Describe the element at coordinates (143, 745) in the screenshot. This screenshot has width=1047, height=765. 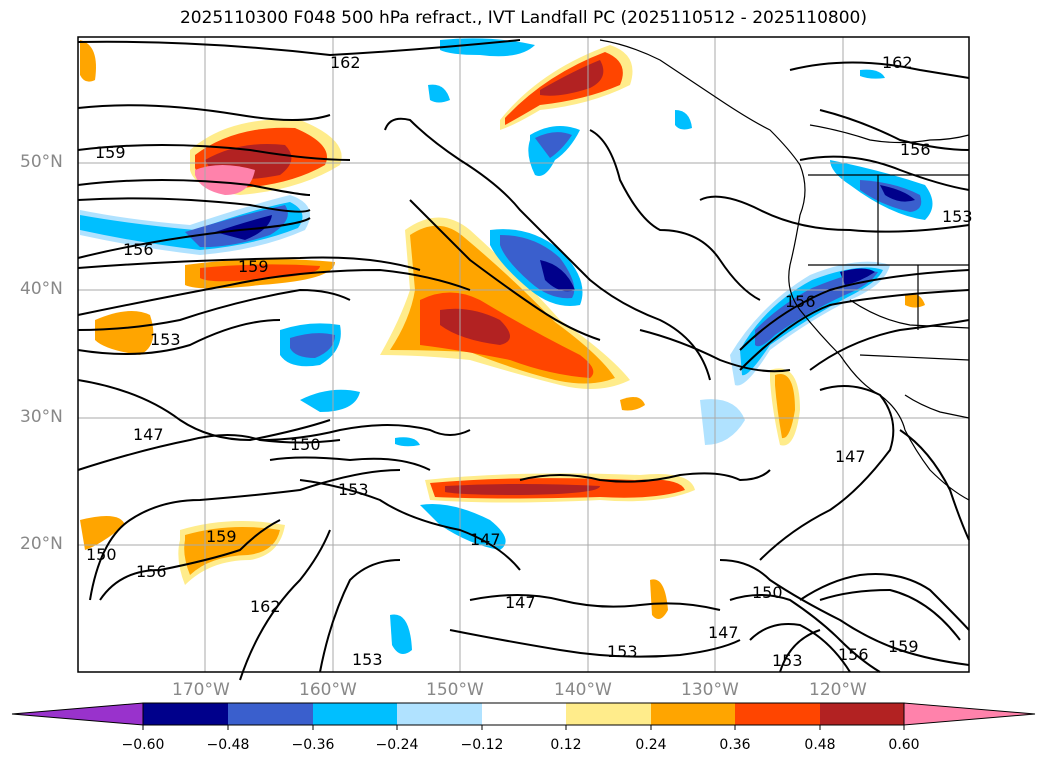
I see `colorbar-tick-label: −0.60` at that location.